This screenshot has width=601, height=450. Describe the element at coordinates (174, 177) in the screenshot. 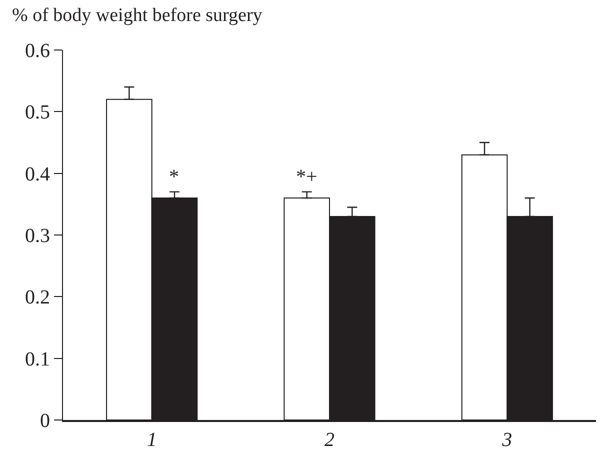

I see `annotation: *` at that location.